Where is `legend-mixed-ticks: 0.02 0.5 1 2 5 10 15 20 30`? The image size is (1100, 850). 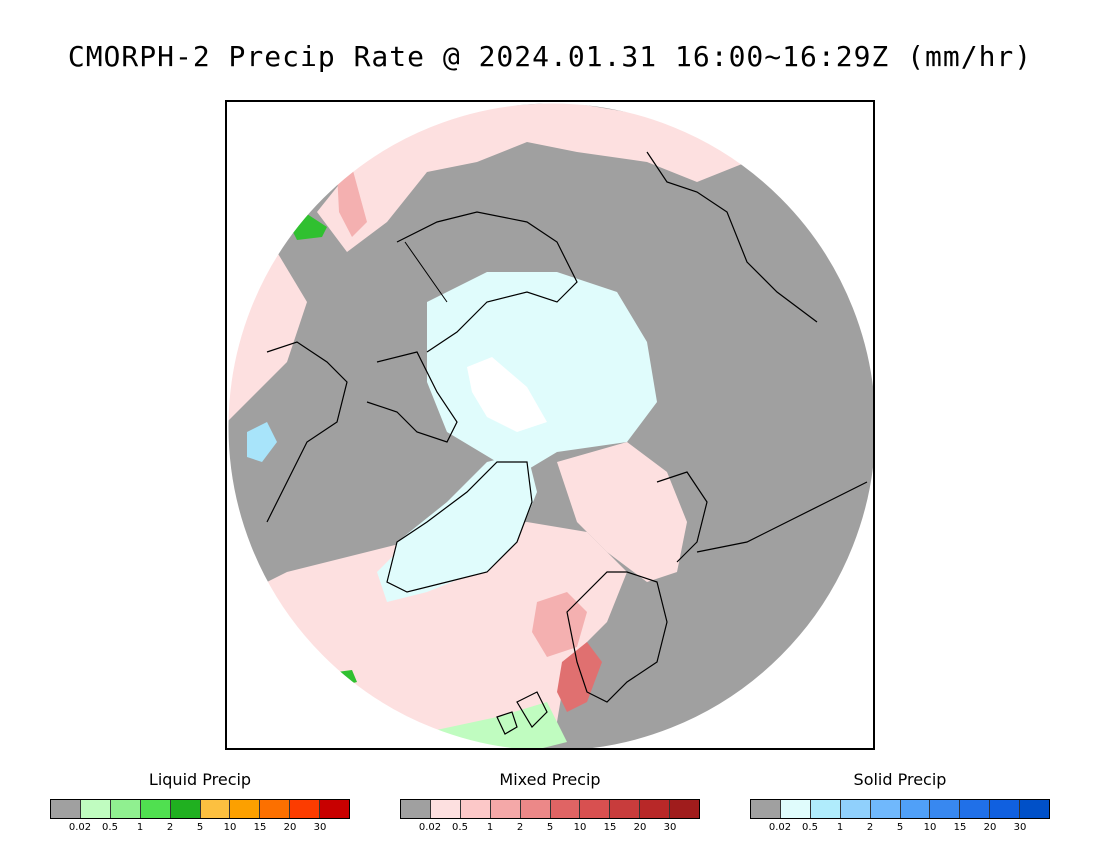
legend-mixed-ticks: 0.02 0.5 1 2 5 10 15 20 30 is located at coordinates (550, 826).